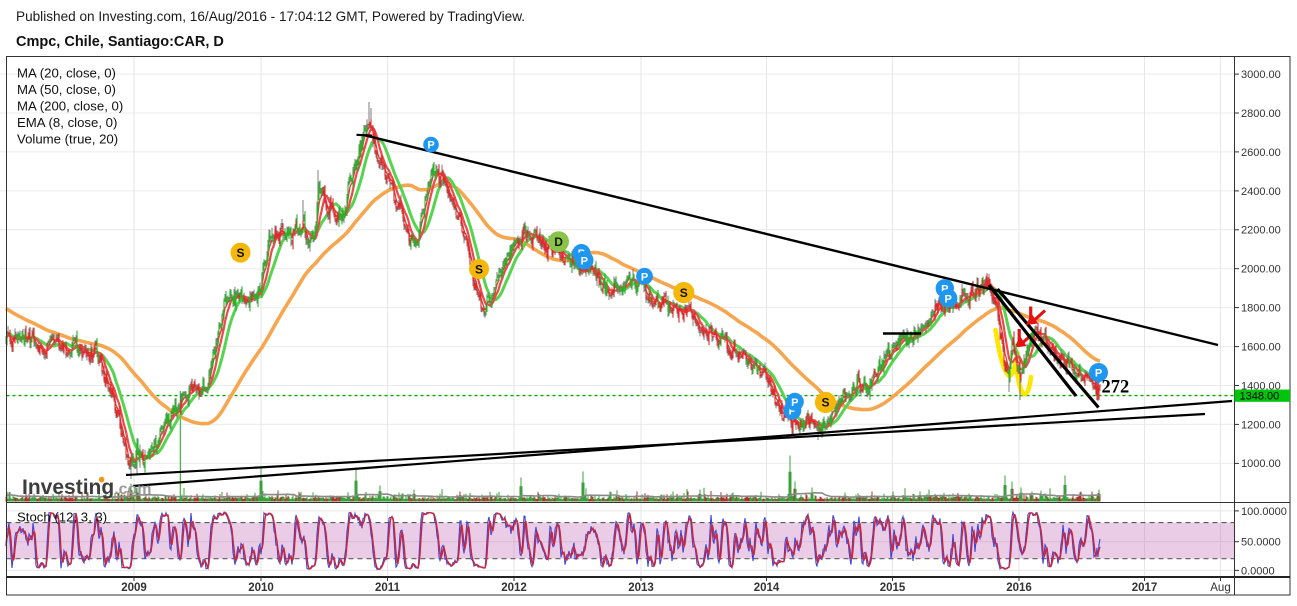 The image size is (1297, 606). Describe the element at coordinates (1261, 192) in the screenshot. I see `svg-text: 2400.00` at that location.